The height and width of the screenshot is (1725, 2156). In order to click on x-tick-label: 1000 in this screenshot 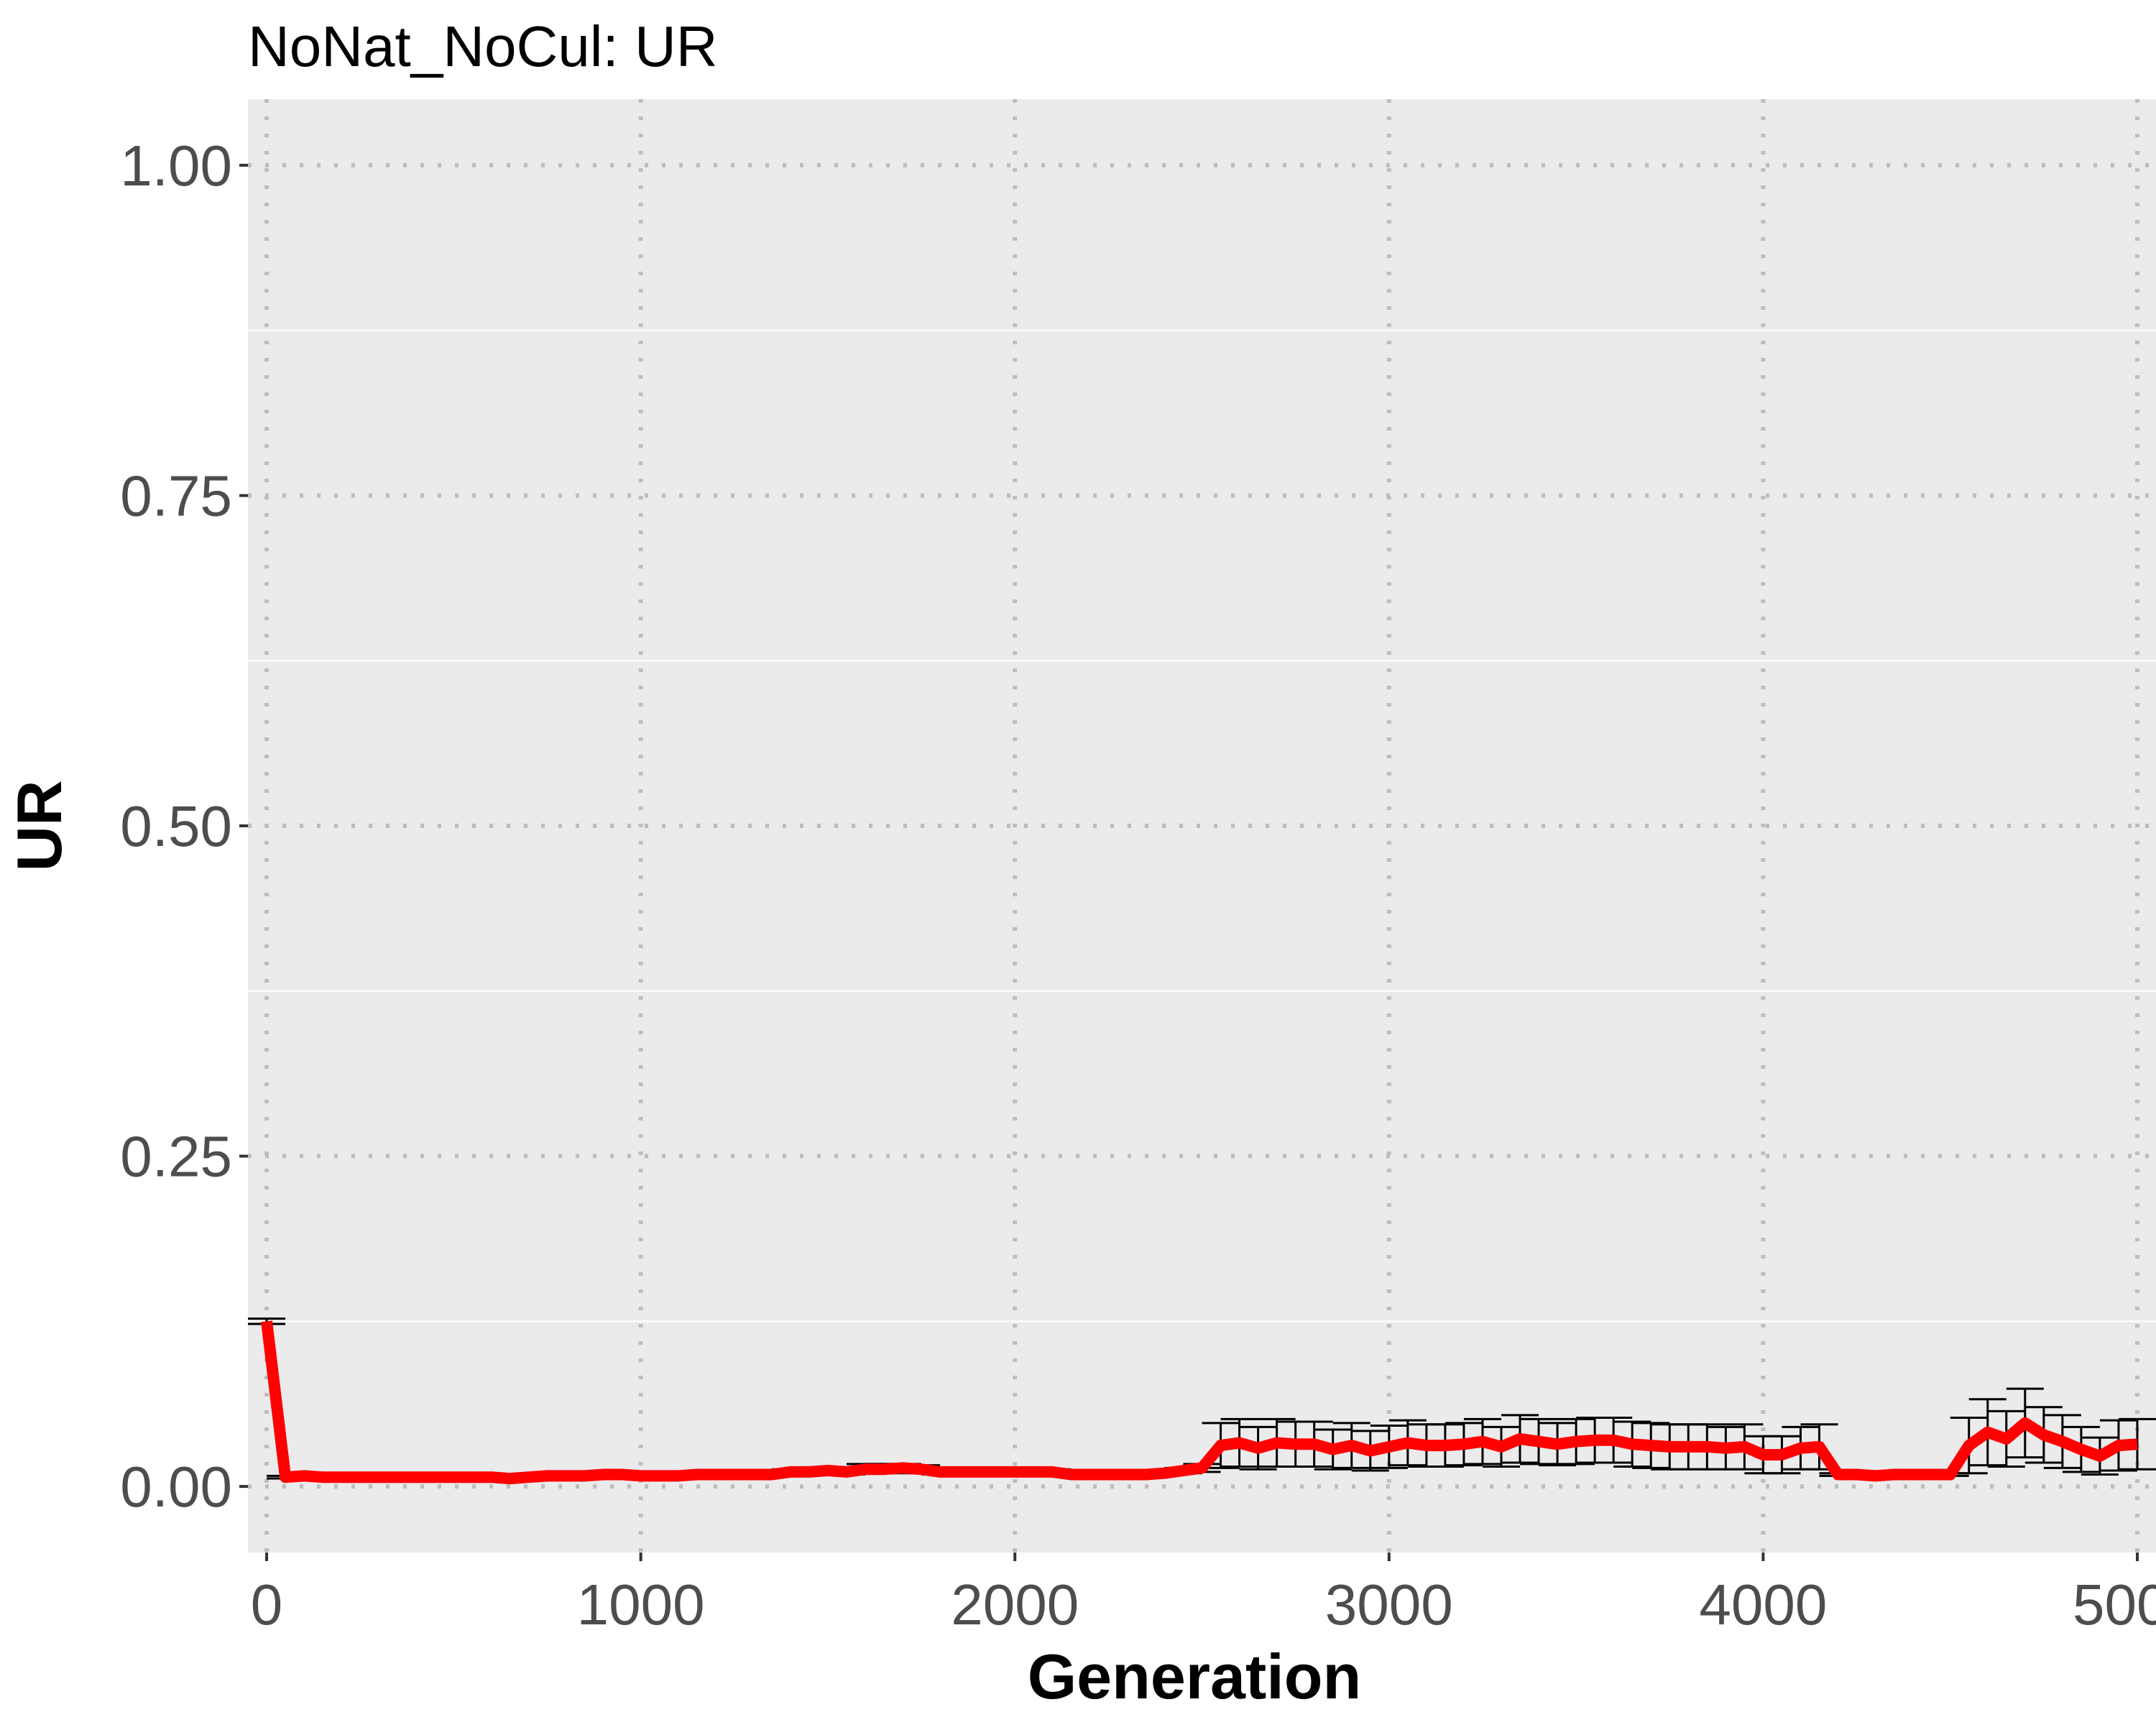, I will do `click(641, 1605)`.